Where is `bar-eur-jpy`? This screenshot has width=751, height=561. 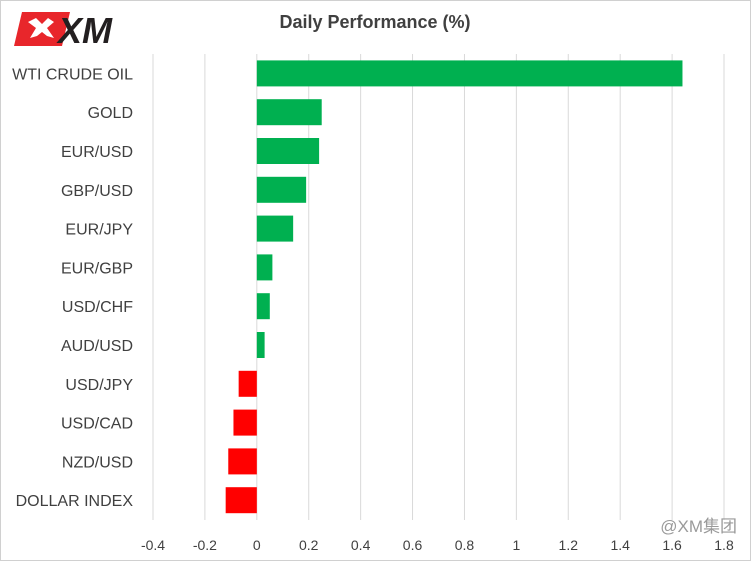 bar-eur-jpy is located at coordinates (275, 228).